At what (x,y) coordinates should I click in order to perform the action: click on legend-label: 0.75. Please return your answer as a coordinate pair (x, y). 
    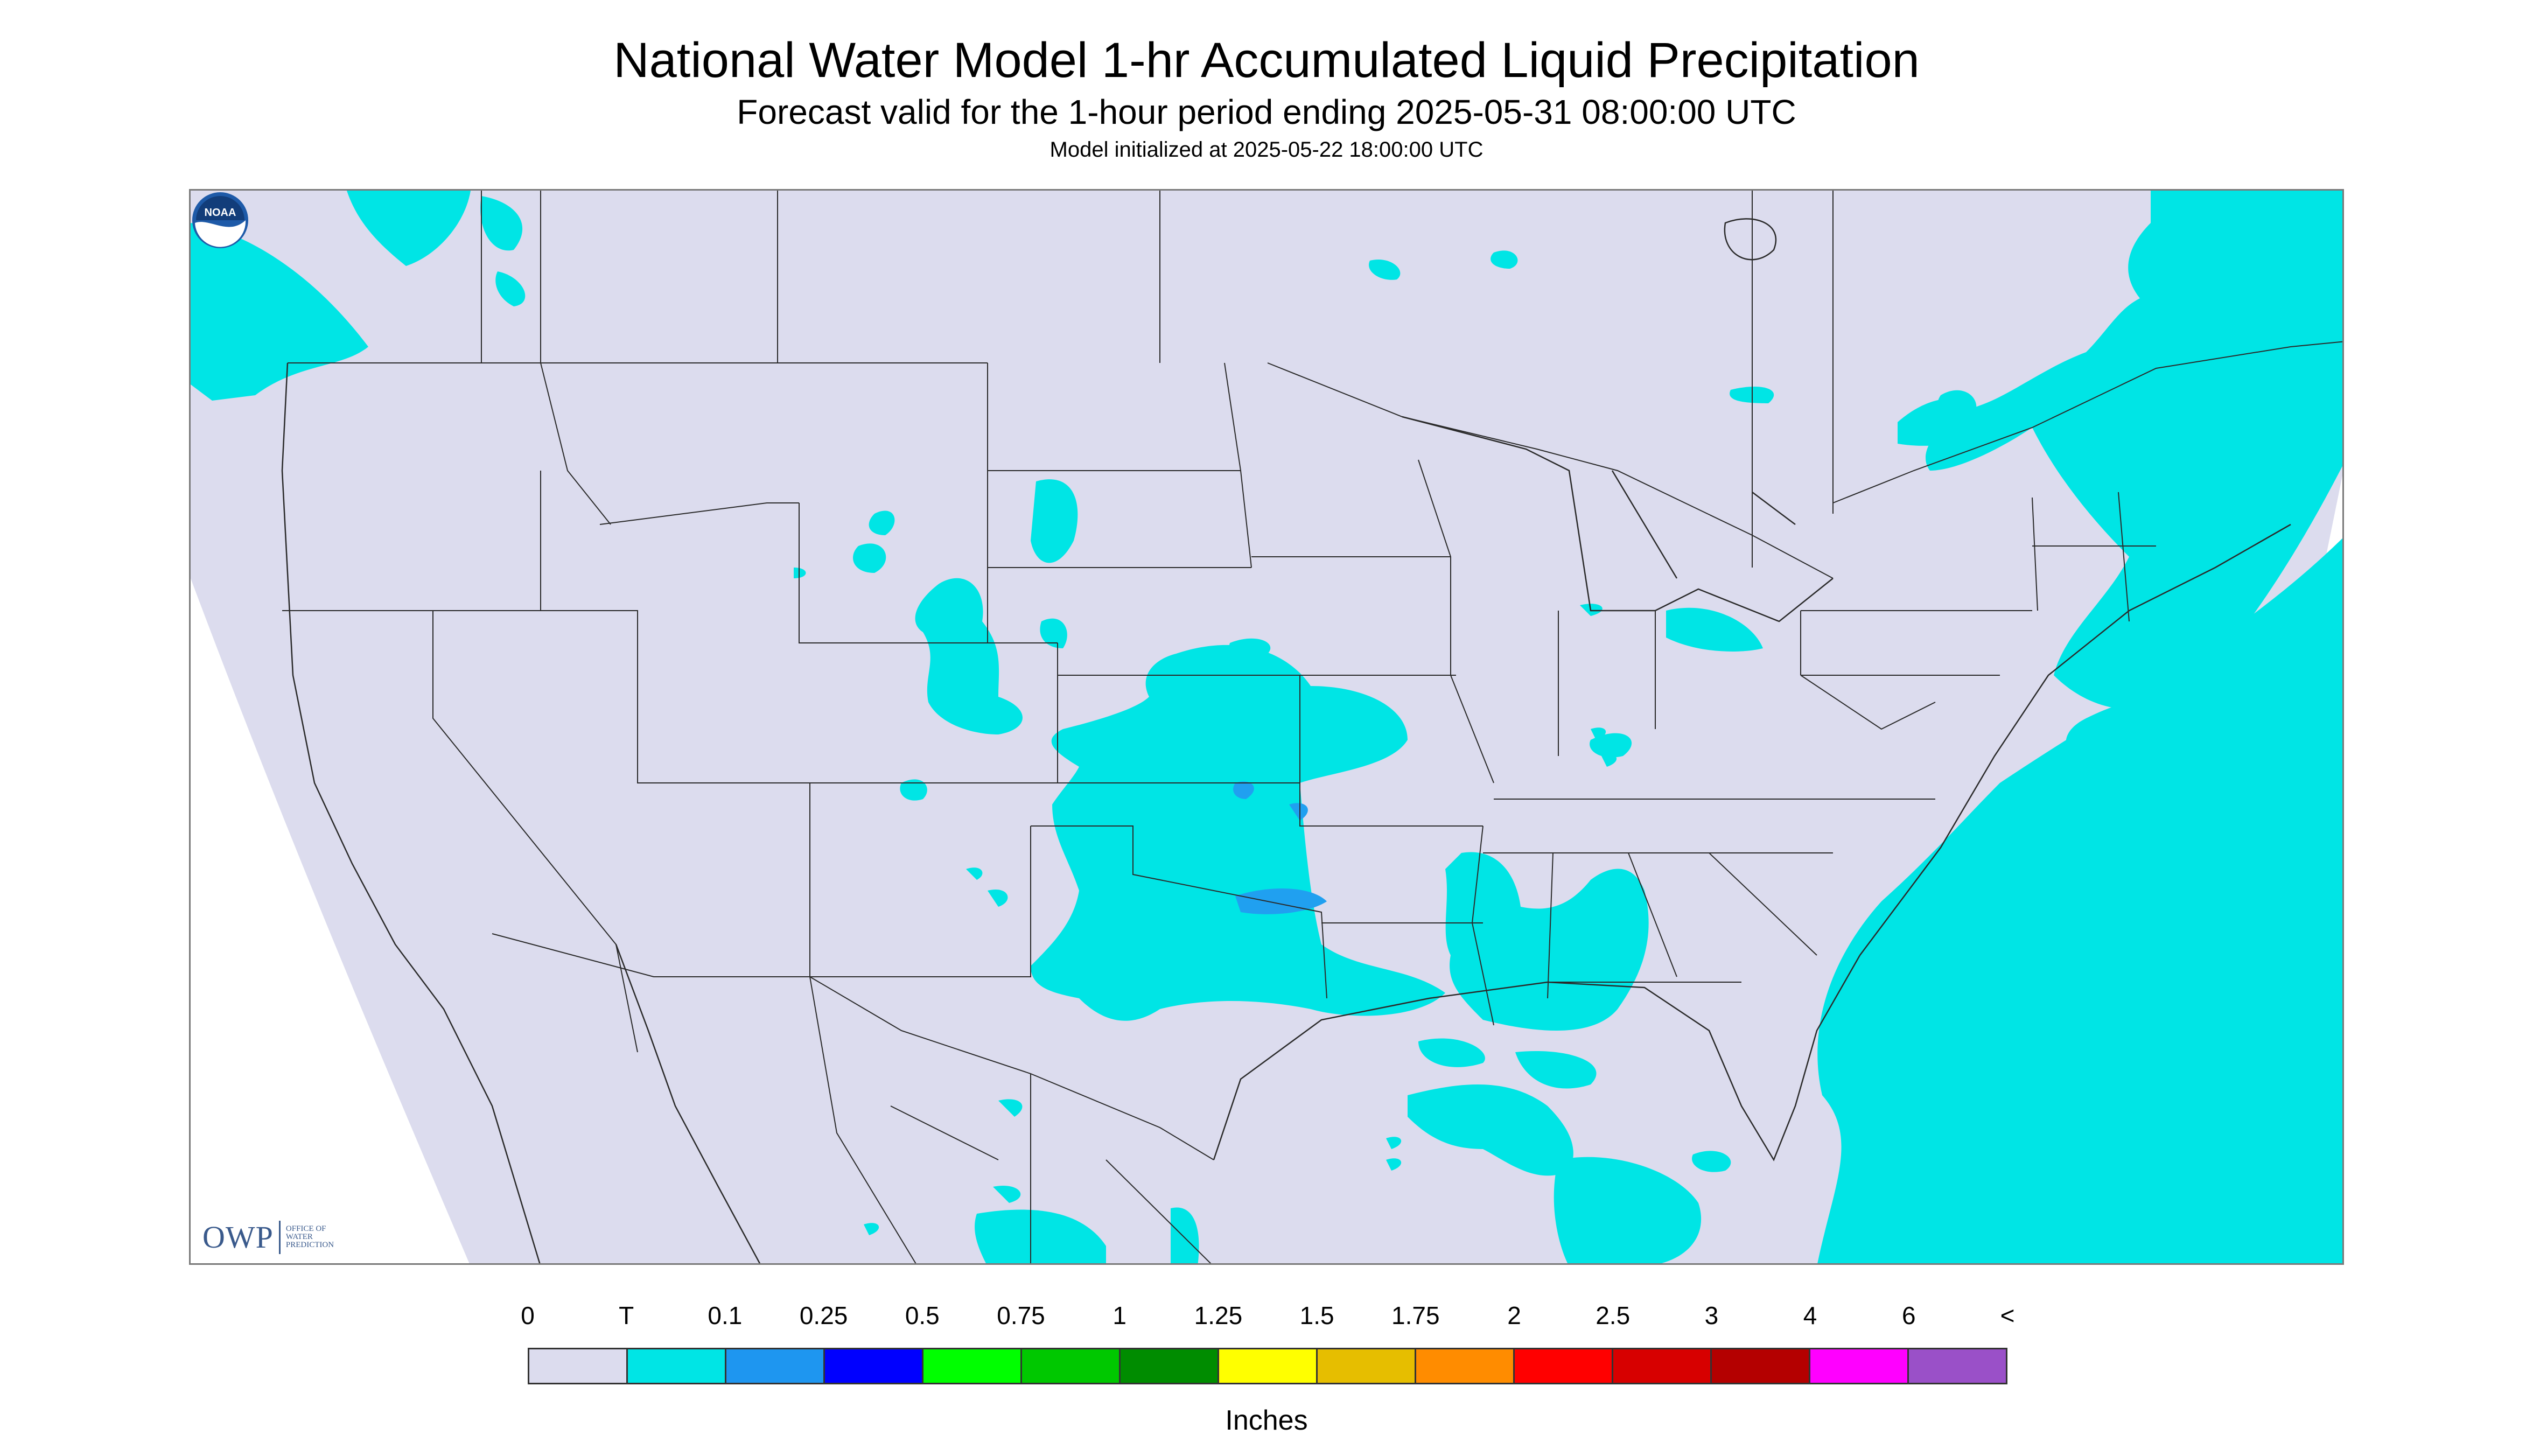
    Looking at the image, I should click on (1021, 1315).